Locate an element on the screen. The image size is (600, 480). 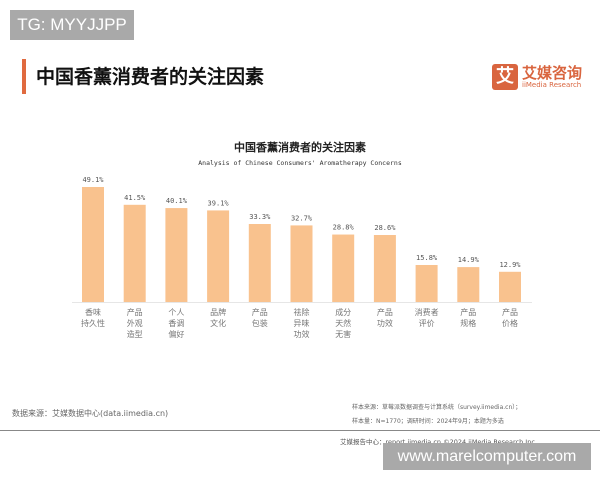
category-label: 评价 is located at coordinates (427, 323).